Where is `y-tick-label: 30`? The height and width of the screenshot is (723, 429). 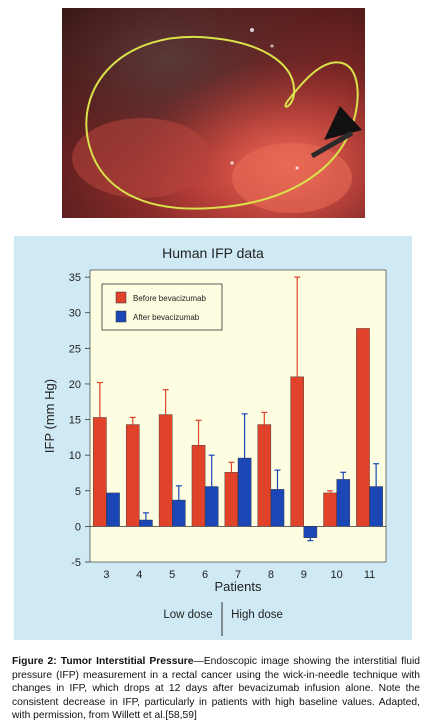
y-tick-label: 30 is located at coordinates (75, 314).